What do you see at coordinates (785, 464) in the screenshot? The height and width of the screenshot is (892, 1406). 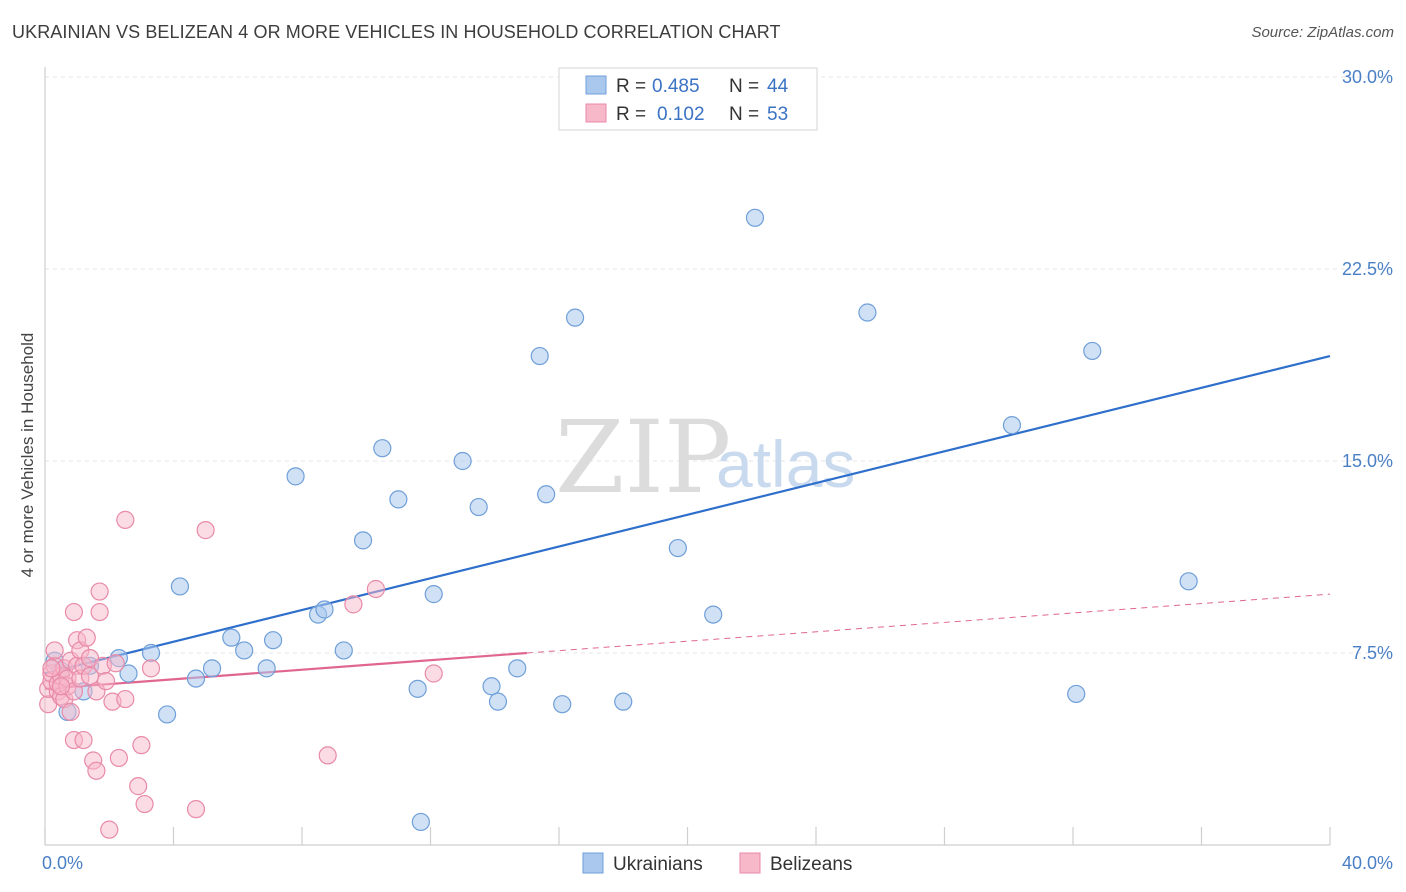 I see `watermark-atlas: atlas` at bounding box center [785, 464].